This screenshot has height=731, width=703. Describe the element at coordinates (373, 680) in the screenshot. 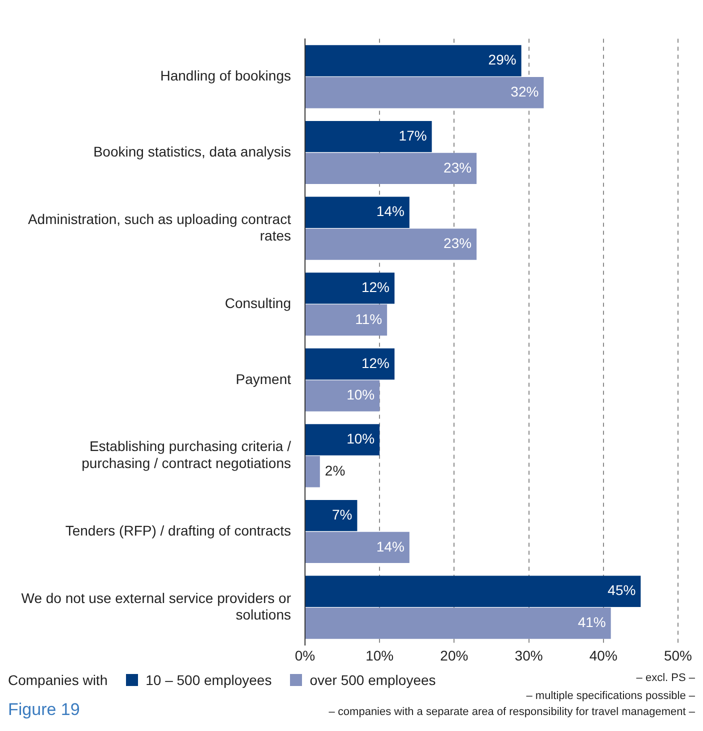

I see `legend-label: over 500 employees` at that location.